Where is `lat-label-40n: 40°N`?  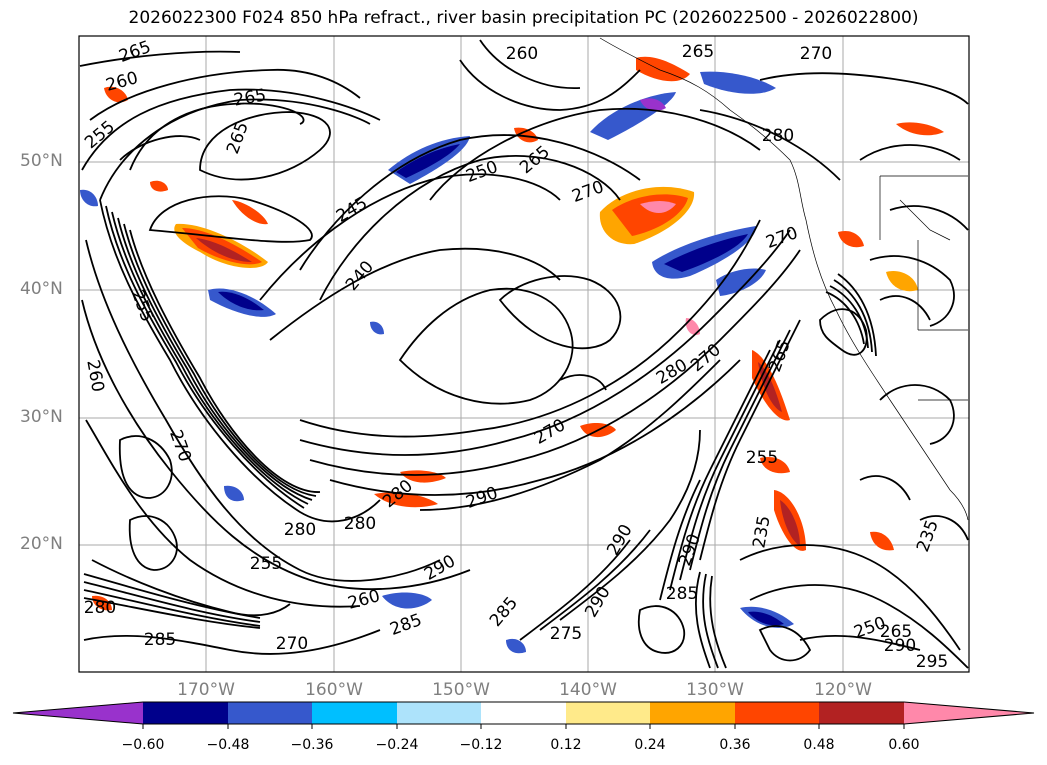
lat-label-40n: 40°N is located at coordinates (41, 289).